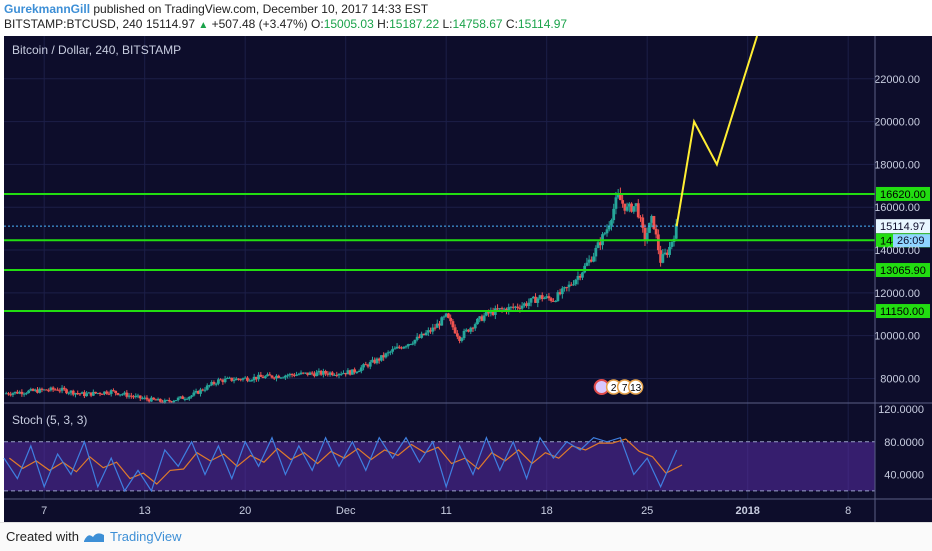  I want to click on stoch-tick-label: 120.0000, so click(901, 410).